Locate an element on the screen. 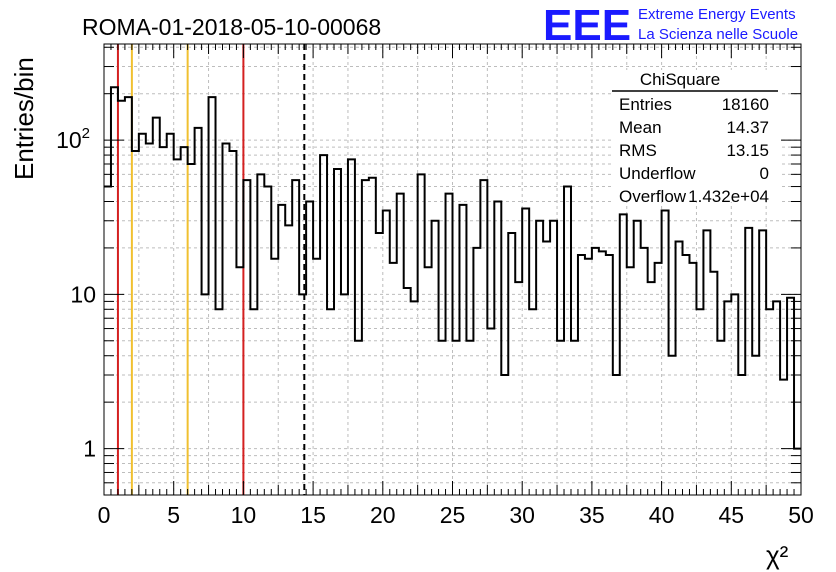  x-tick-label: 20 is located at coordinates (383, 515).